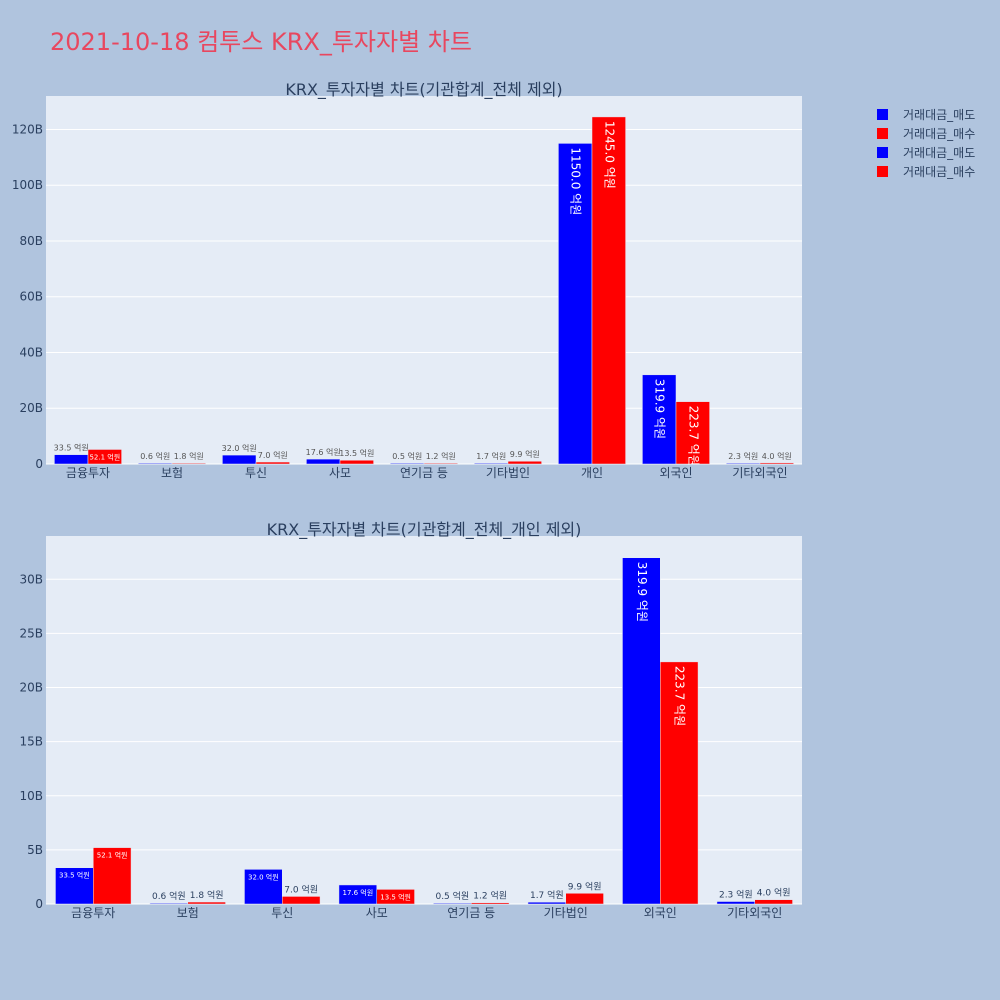 This screenshot has height=1000, width=1000. What do you see at coordinates (576, 181) in the screenshot?
I see `bar-value-label: 1150.0 억원` at bounding box center [576, 181].